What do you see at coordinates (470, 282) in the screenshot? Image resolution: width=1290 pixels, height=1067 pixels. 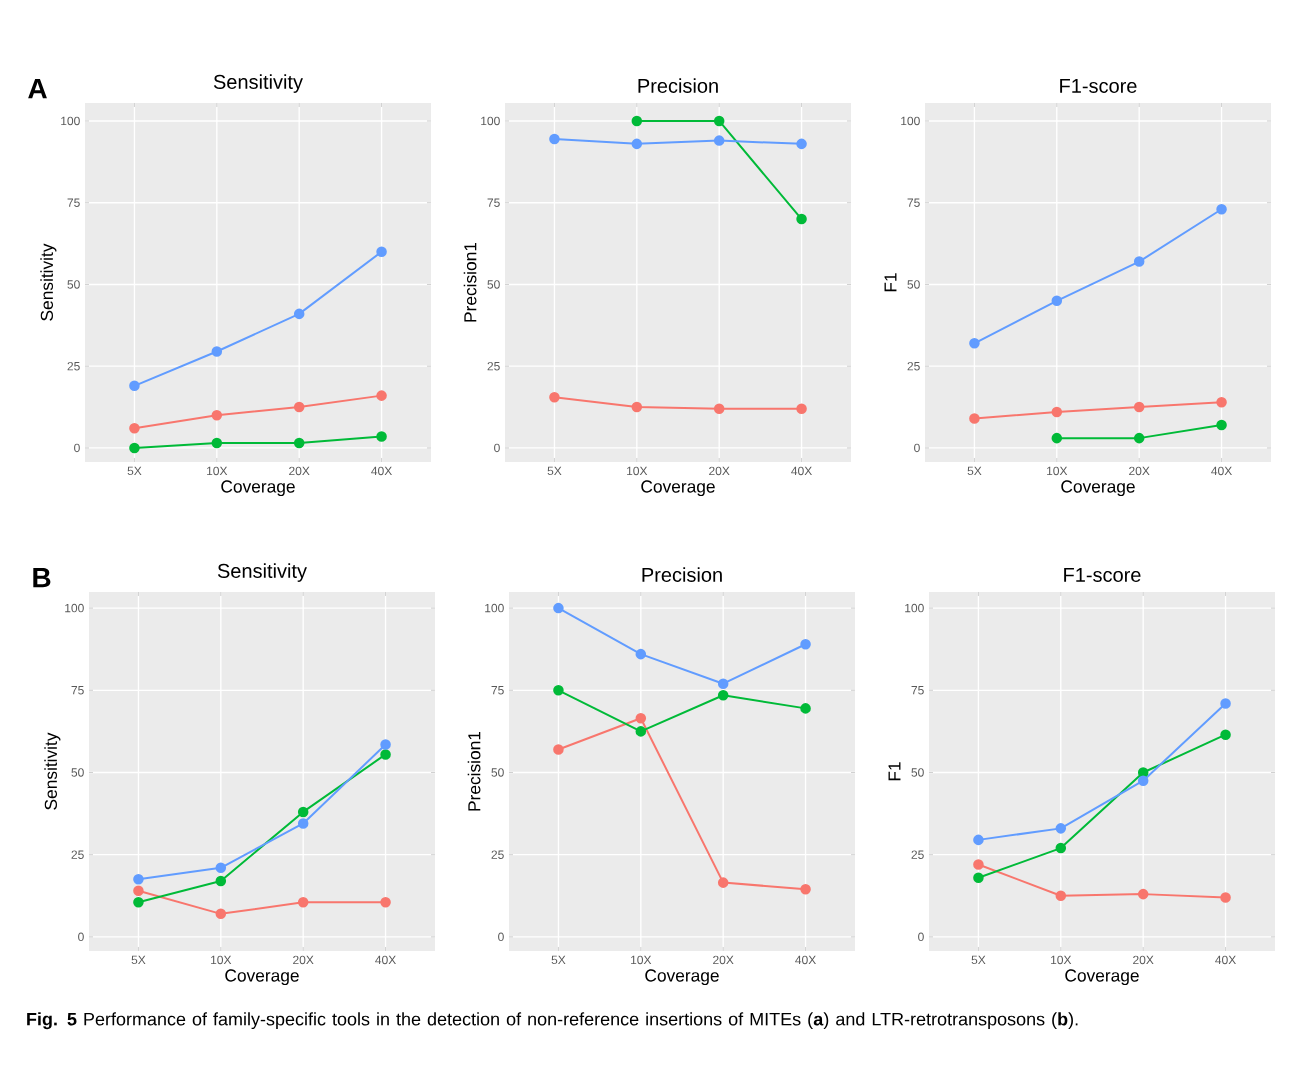 I see `y-axis-title: Precision1` at bounding box center [470, 282].